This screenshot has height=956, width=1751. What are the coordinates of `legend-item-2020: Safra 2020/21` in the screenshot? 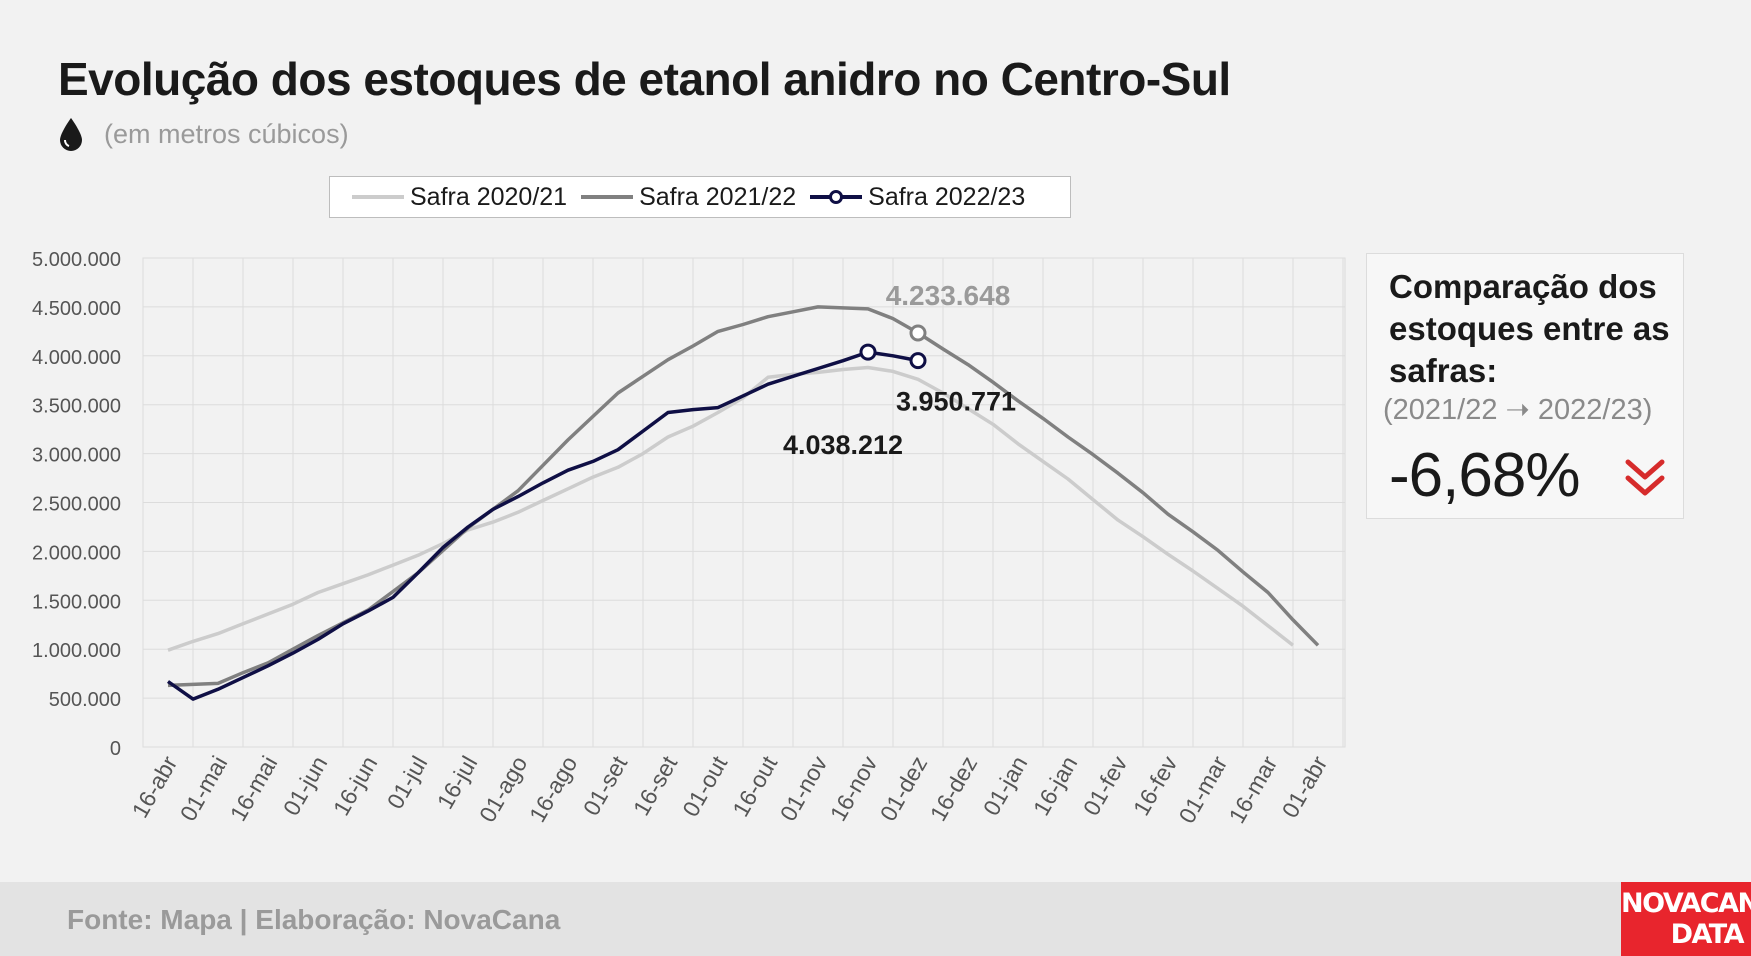 It's located at (458, 197).